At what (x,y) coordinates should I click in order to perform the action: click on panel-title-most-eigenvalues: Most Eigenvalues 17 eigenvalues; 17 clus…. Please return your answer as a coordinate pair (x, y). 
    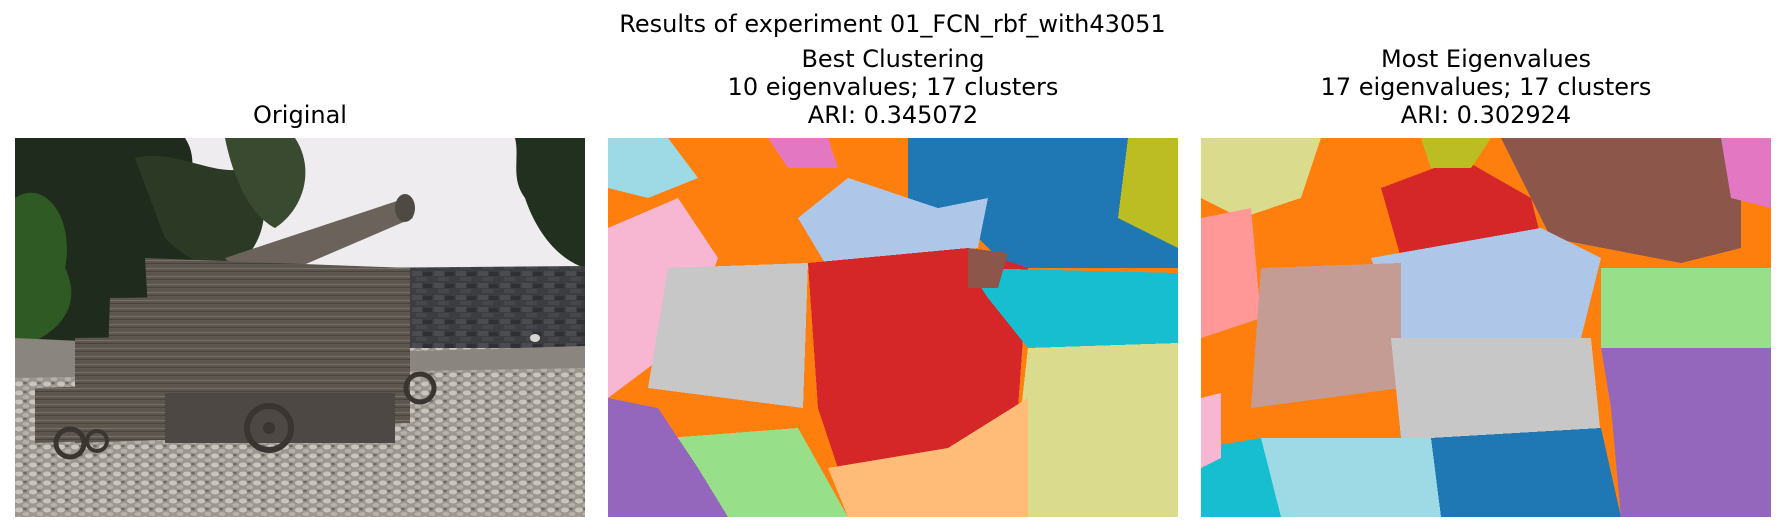
    Looking at the image, I should click on (1486, 87).